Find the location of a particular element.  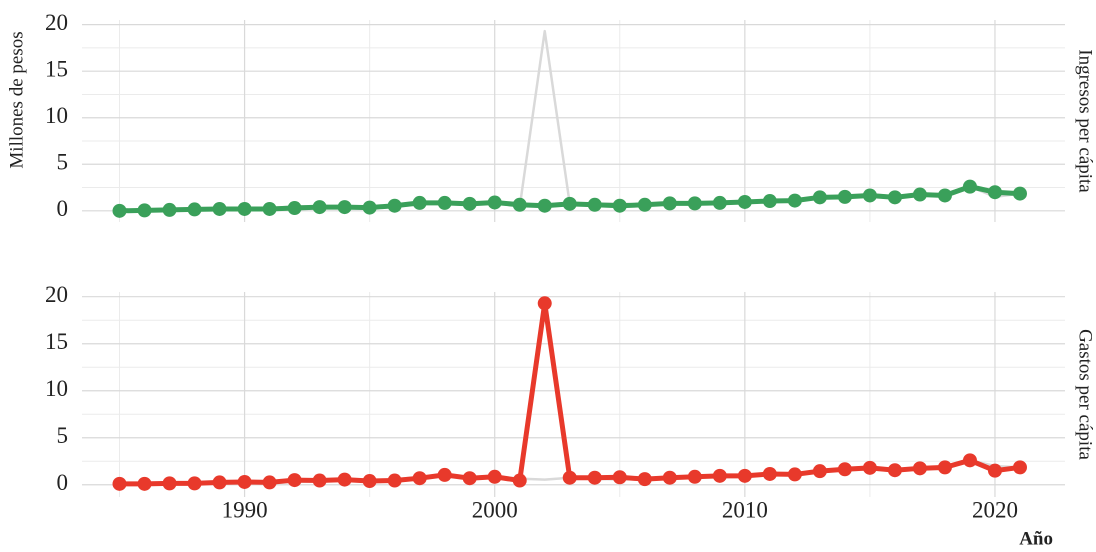

facet-label: Ingresos per cápita is located at coordinates (1085, 121).